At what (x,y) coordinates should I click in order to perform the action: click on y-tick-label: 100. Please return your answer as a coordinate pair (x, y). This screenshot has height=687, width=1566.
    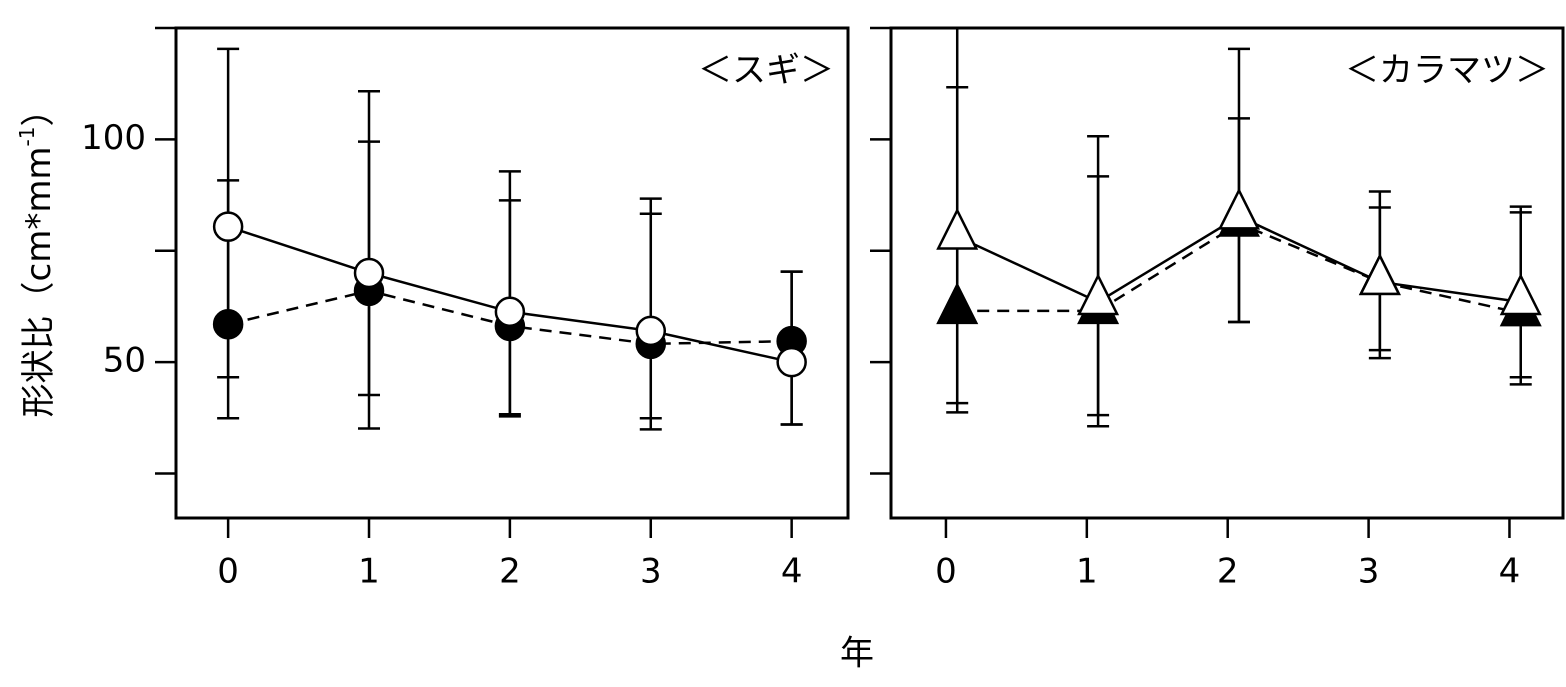
    Looking at the image, I should click on (113, 138).